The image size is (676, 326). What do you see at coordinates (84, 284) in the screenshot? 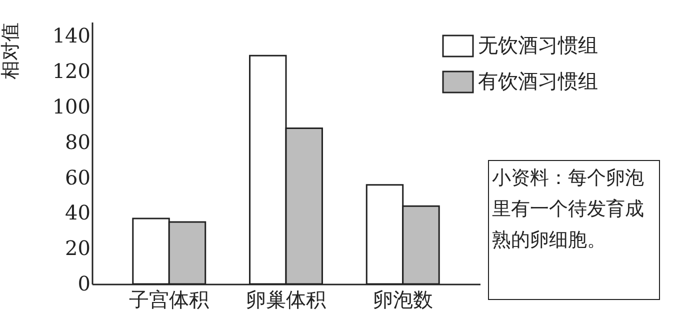
I see `y-tick-label: 0` at bounding box center [84, 284].